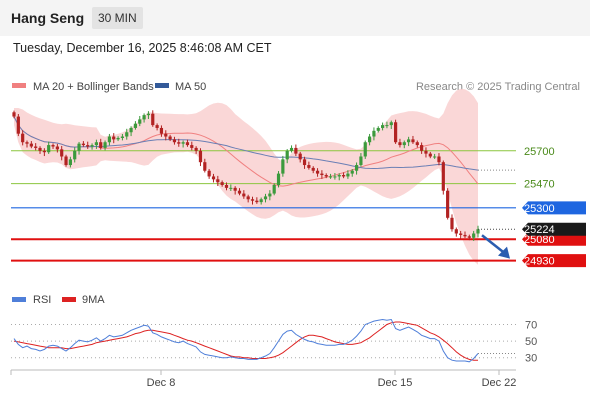  Describe the element at coordinates (48, 18) in the screenshot. I see `instrument-title: Hang Seng` at that location.